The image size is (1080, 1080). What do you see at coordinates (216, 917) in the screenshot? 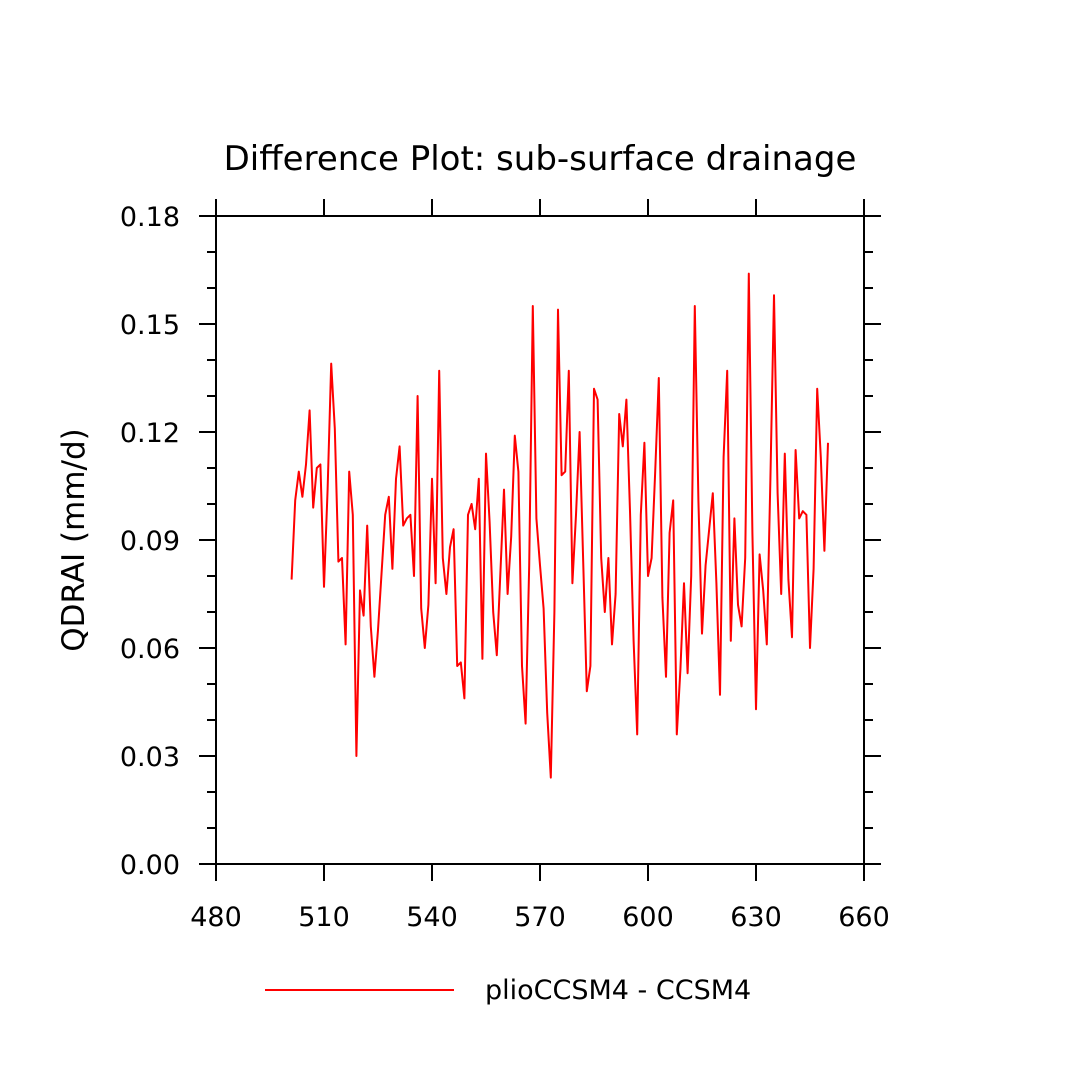
I see `x-tick-label: 480` at bounding box center [216, 917].